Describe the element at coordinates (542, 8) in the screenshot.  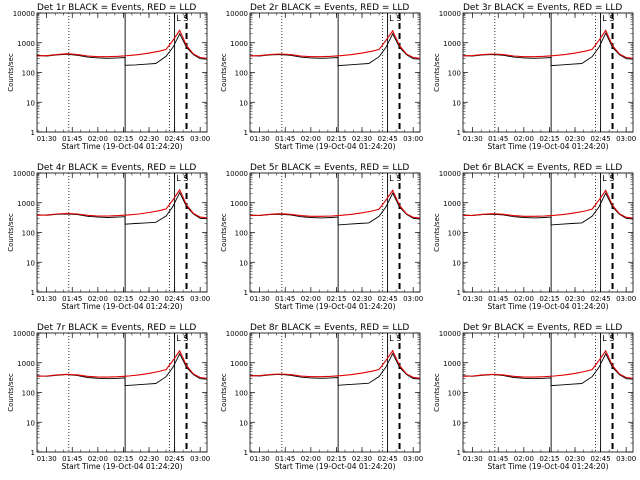
I see `chart-title: Det 3r BLACK = Events, RED = LLD` at that location.